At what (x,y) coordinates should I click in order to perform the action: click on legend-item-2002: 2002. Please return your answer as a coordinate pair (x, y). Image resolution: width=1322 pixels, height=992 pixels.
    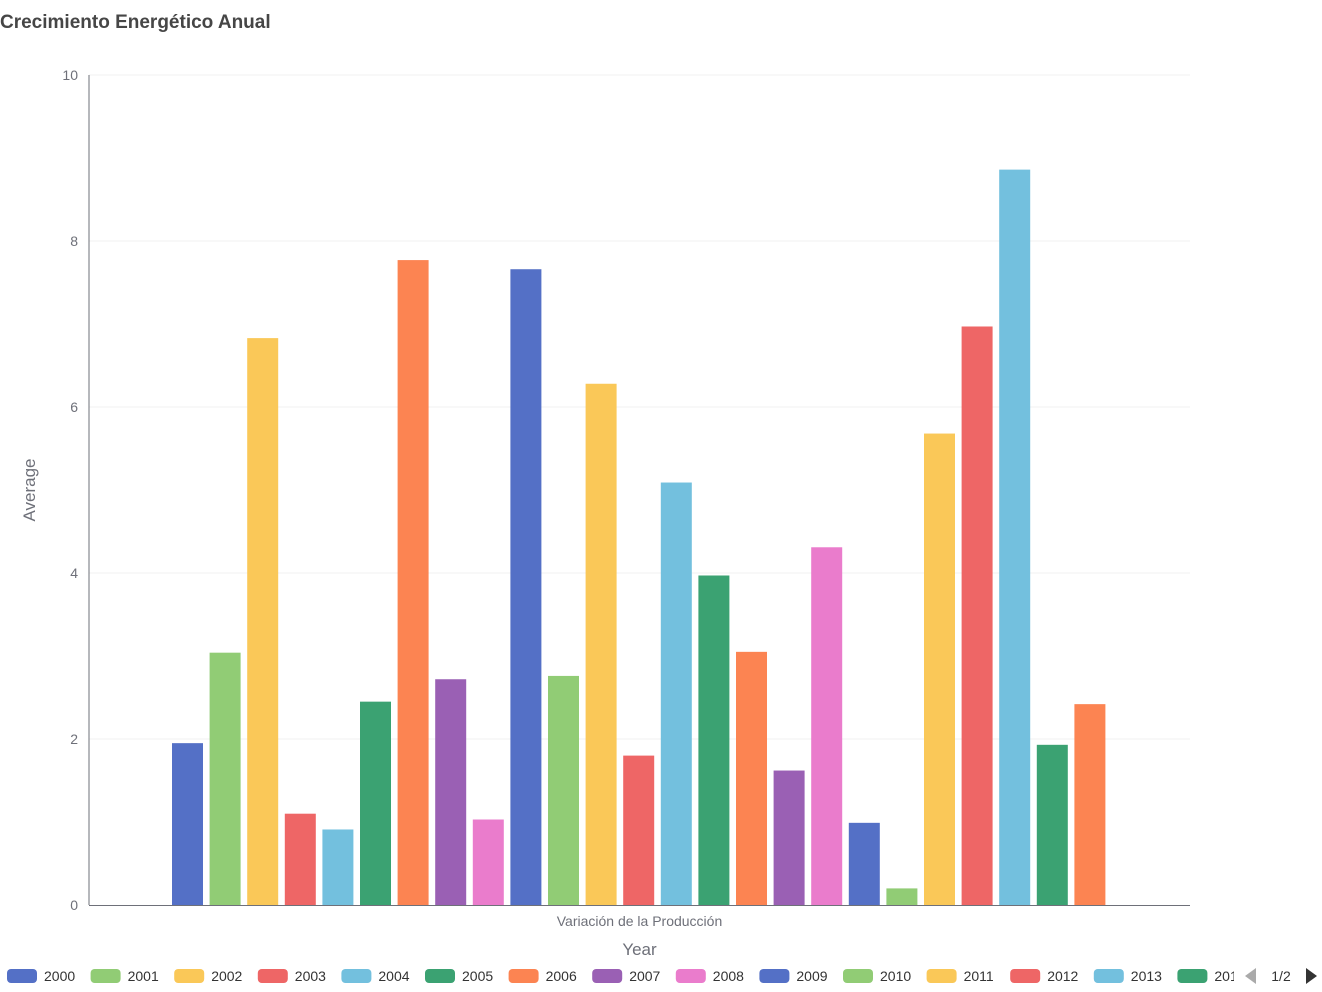
    Looking at the image, I should click on (208, 976).